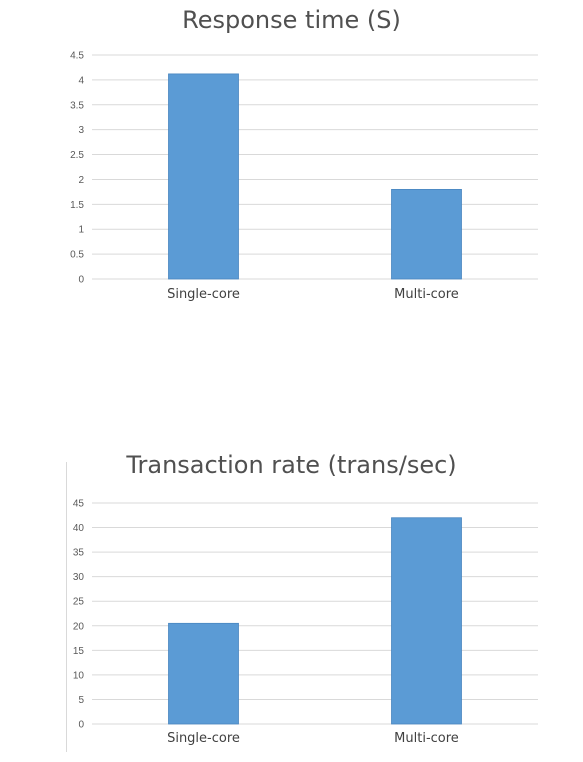  I want to click on y-tick-label: 1.5, so click(77, 205).